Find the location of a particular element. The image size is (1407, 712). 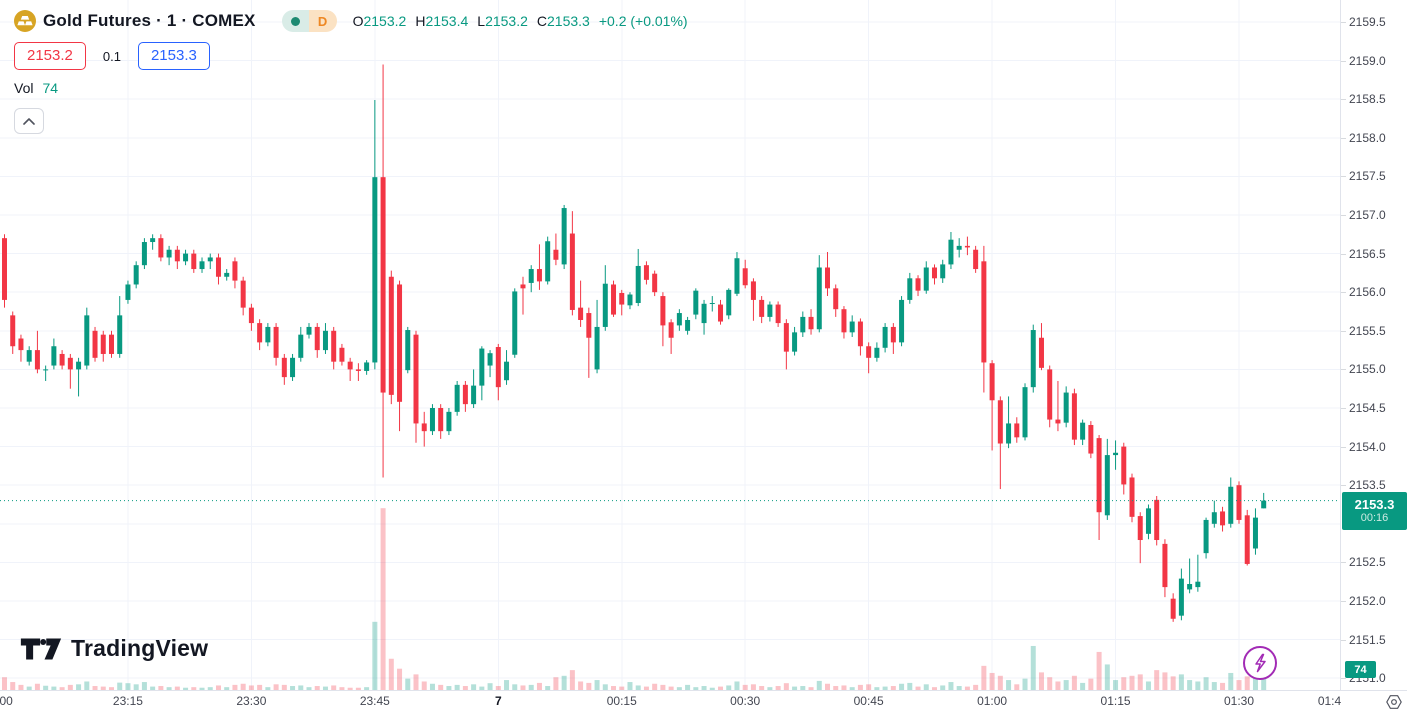

time-axis-label: 23:45 is located at coordinates (374, 701).